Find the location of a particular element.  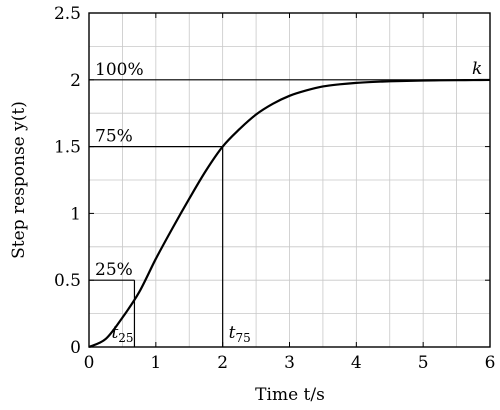

x-tick-label: 2 is located at coordinates (222, 363).